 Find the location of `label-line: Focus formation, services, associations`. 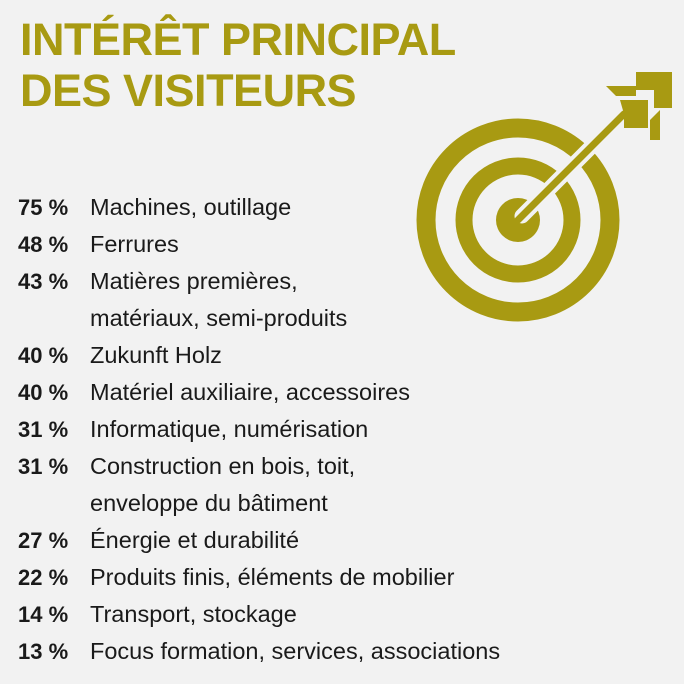

label-line: Focus formation, services, associations is located at coordinates (295, 651).